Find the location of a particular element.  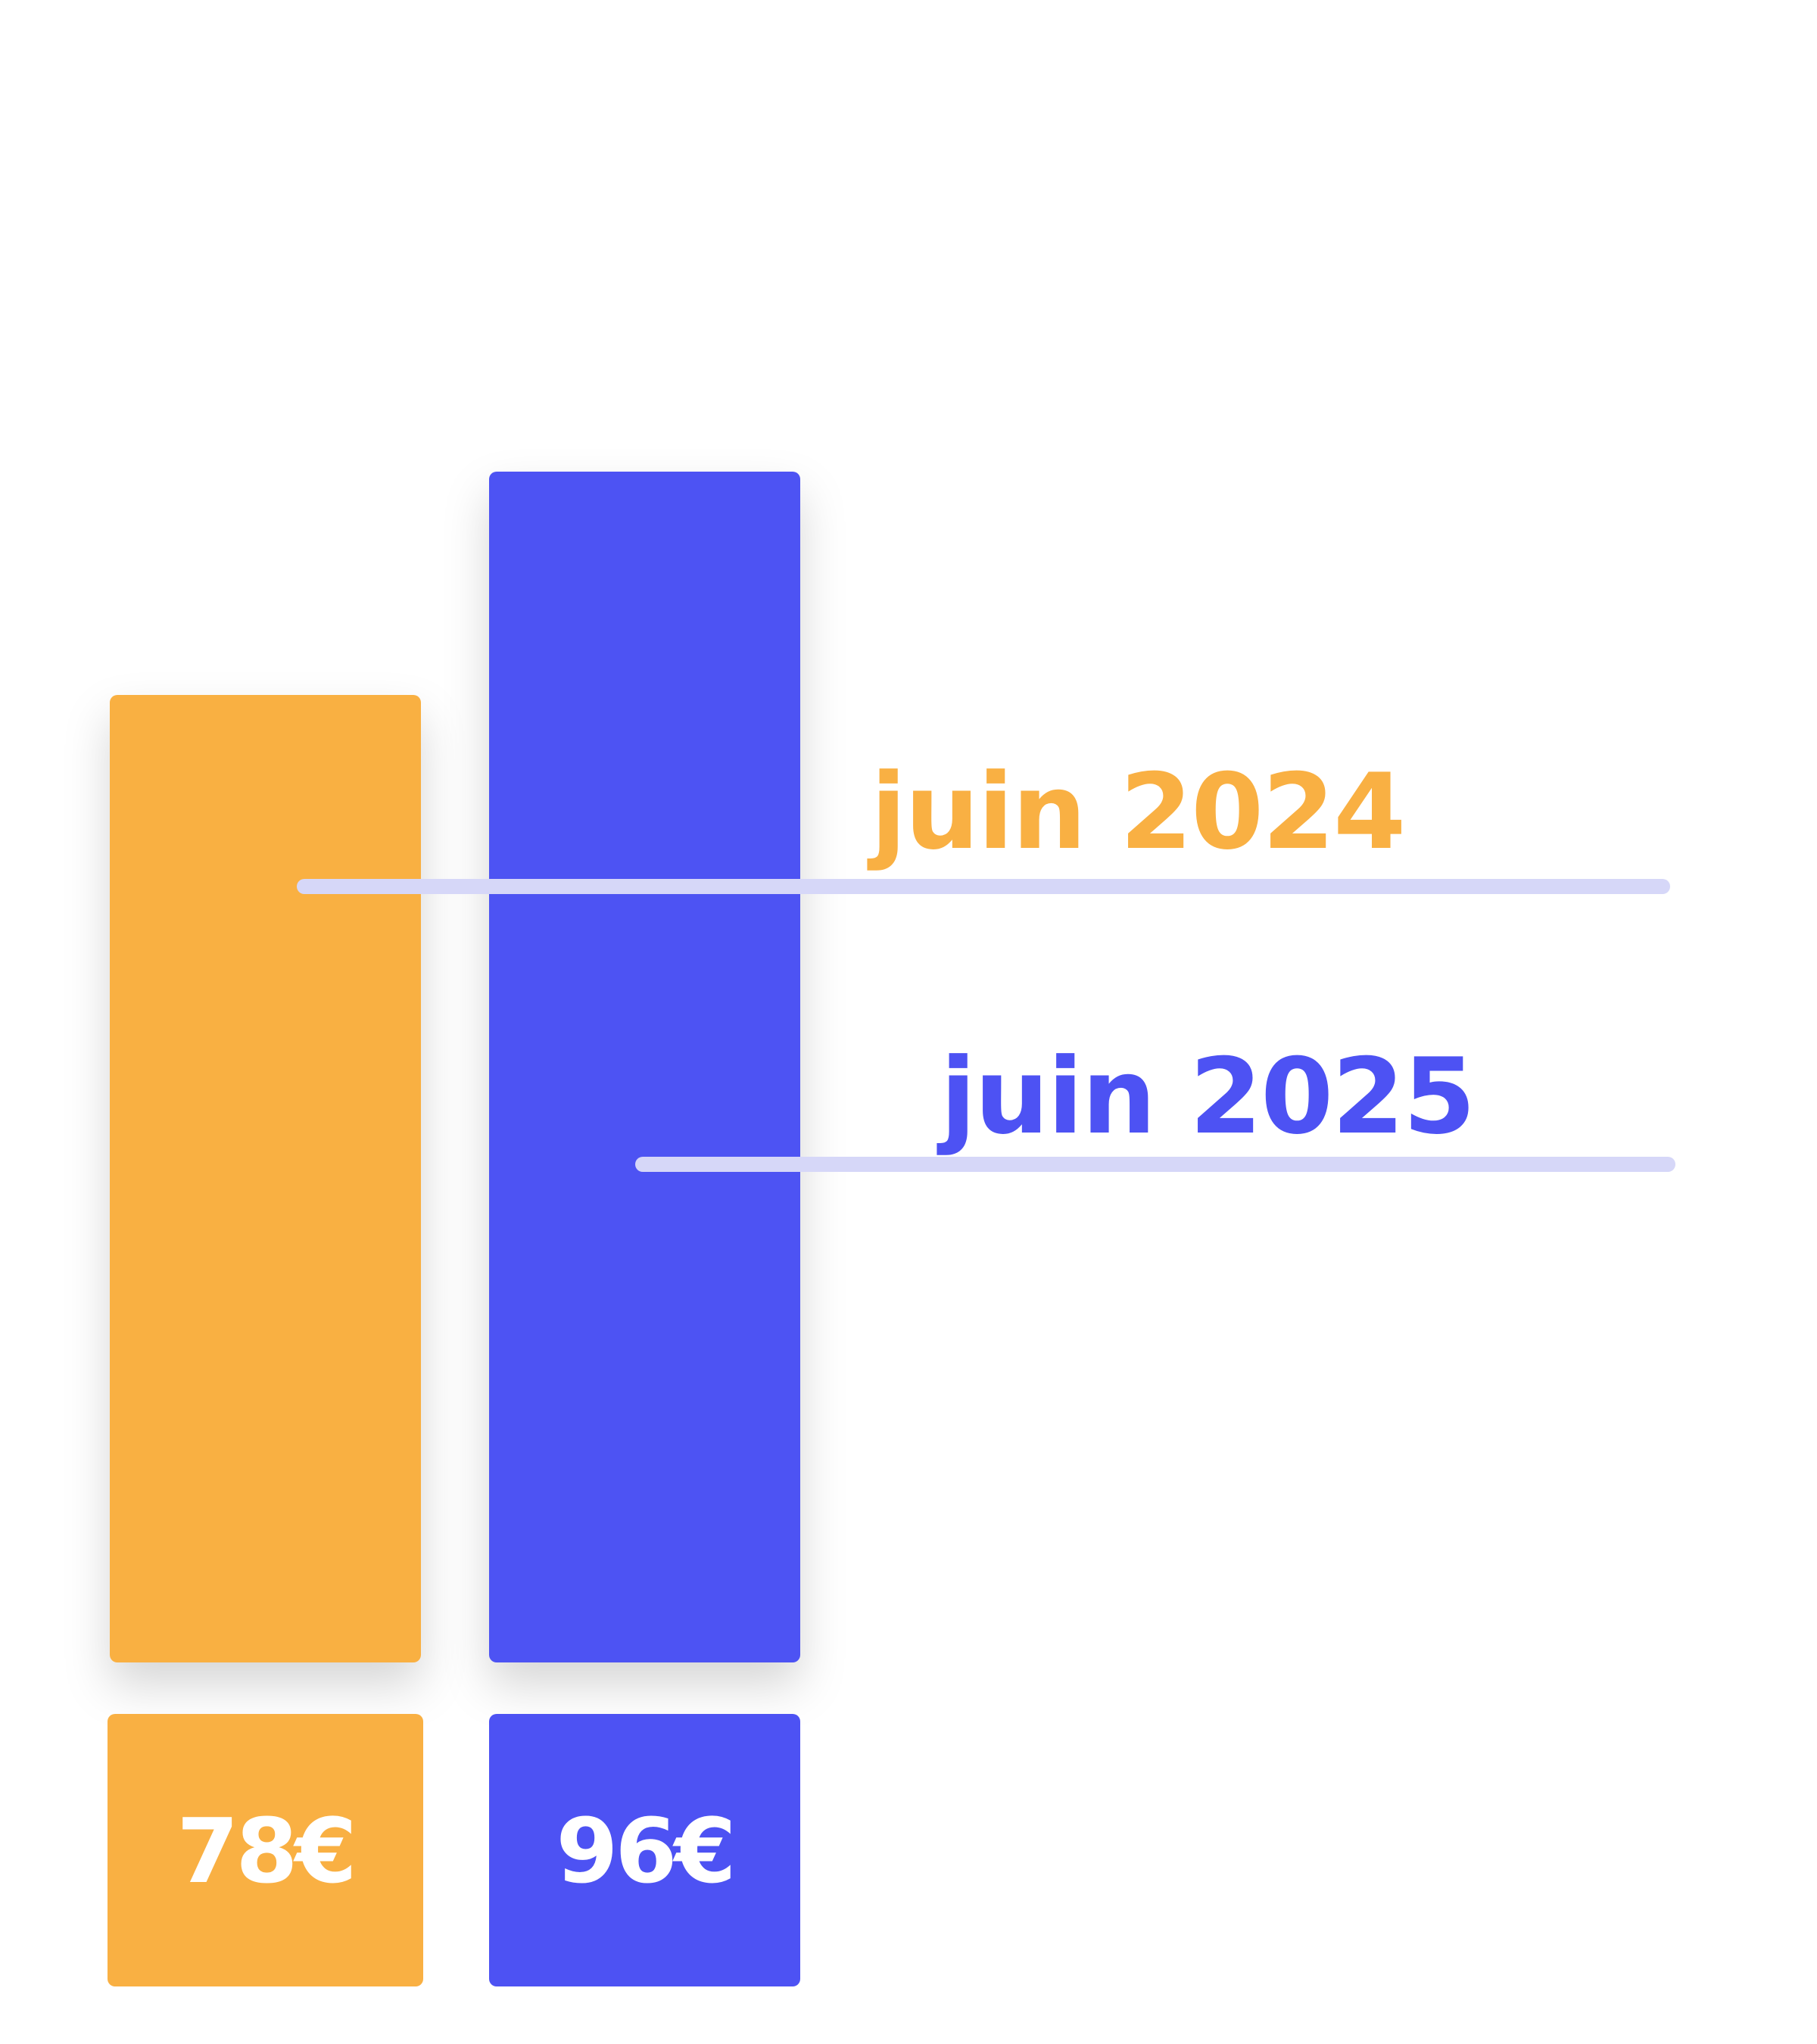

value-label: 96€ is located at coordinates (644, 1851).